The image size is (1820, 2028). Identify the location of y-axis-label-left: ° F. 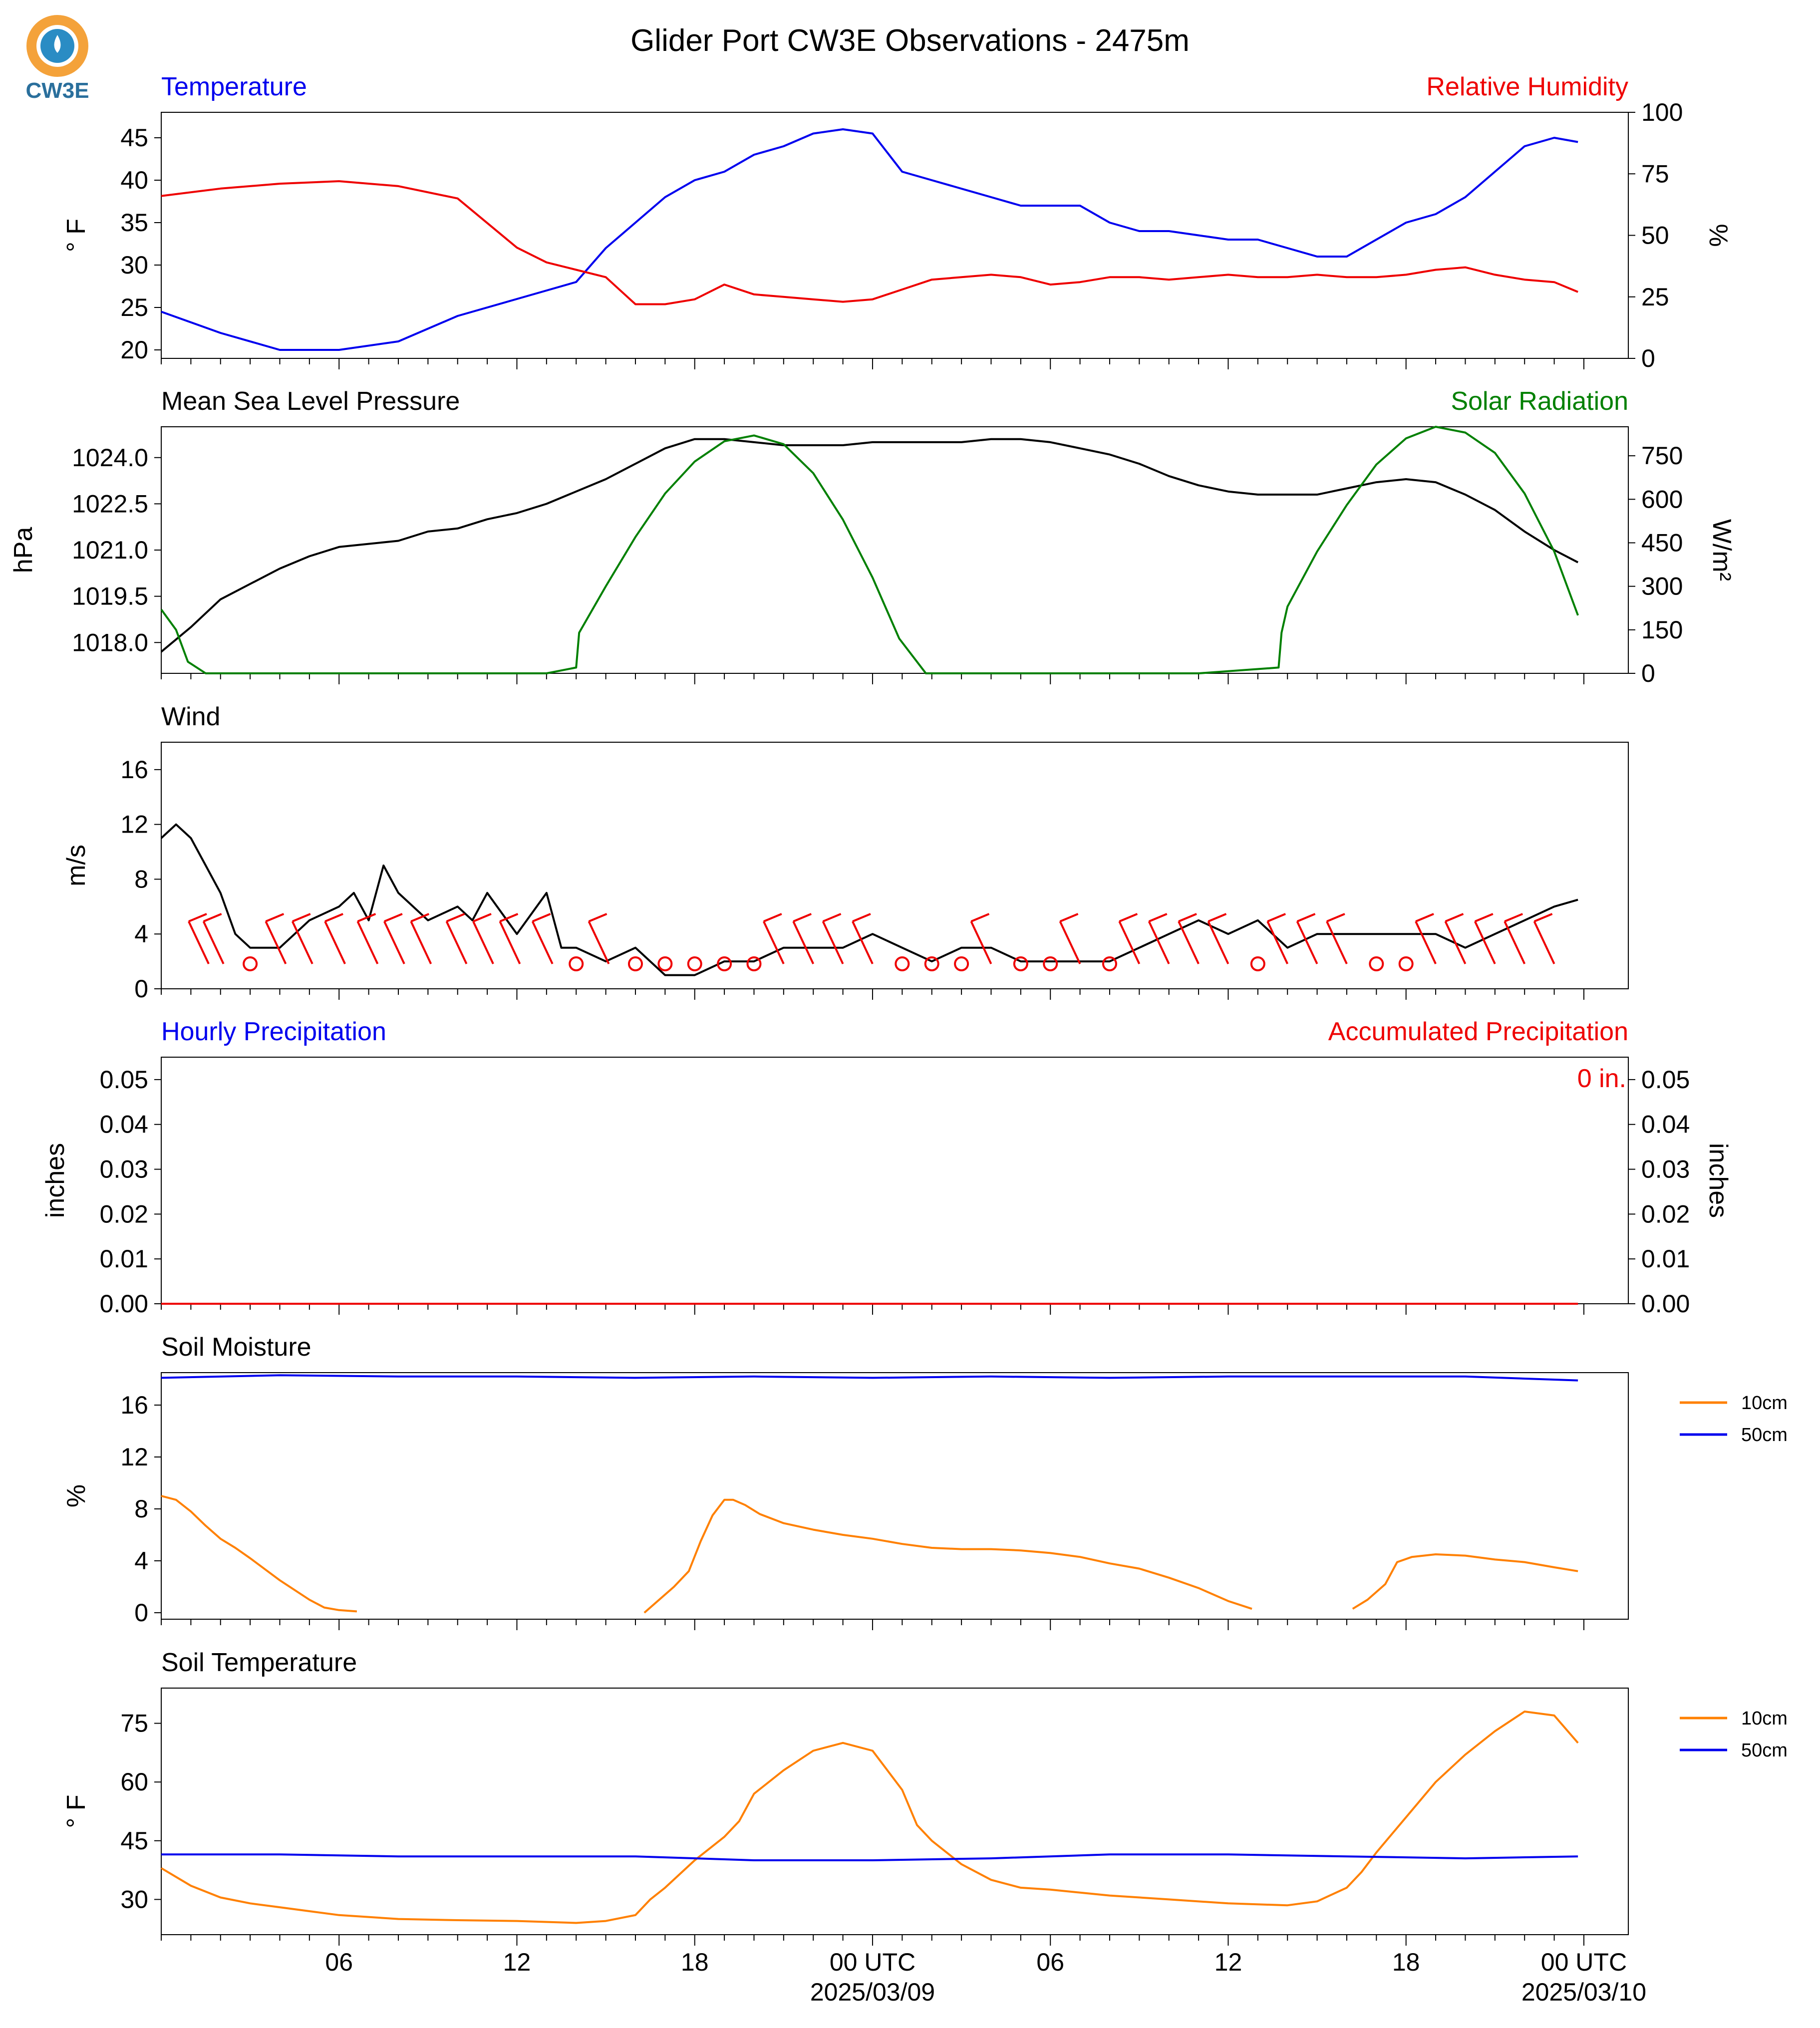
(76, 235).